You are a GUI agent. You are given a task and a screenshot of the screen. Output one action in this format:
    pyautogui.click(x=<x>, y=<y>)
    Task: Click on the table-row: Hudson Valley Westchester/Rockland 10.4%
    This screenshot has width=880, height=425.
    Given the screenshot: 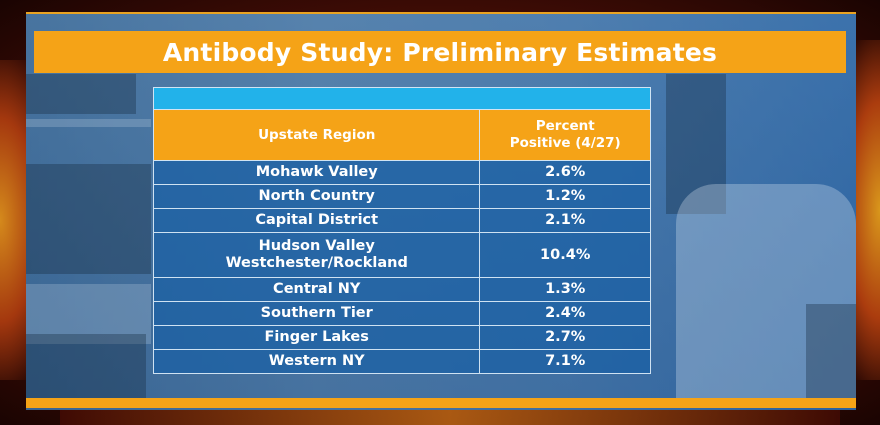 What is the action you would take?
    pyautogui.click(x=402, y=255)
    